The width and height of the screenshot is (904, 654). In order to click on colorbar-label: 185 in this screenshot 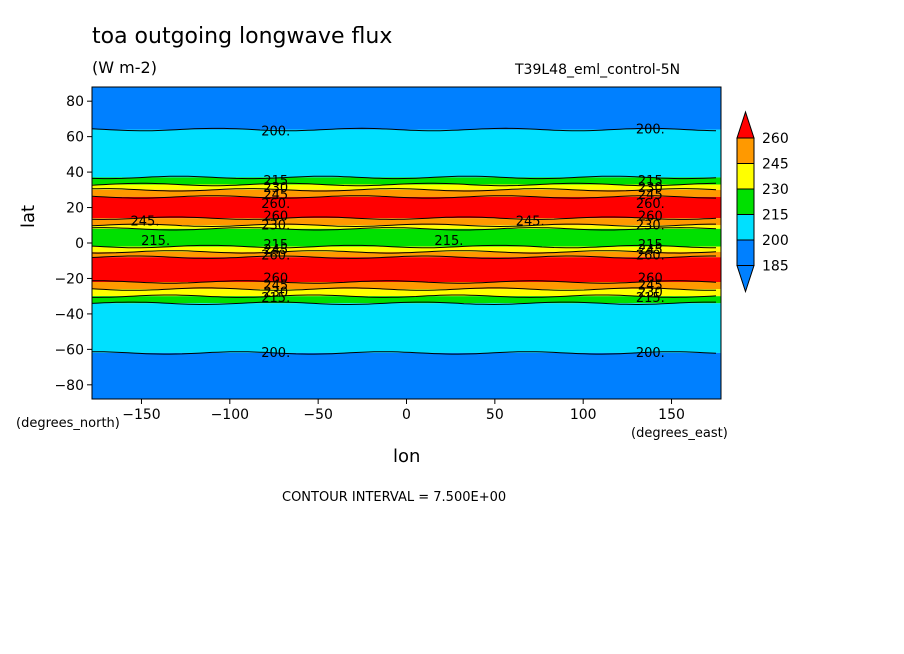, I will do `click(775, 267)`.